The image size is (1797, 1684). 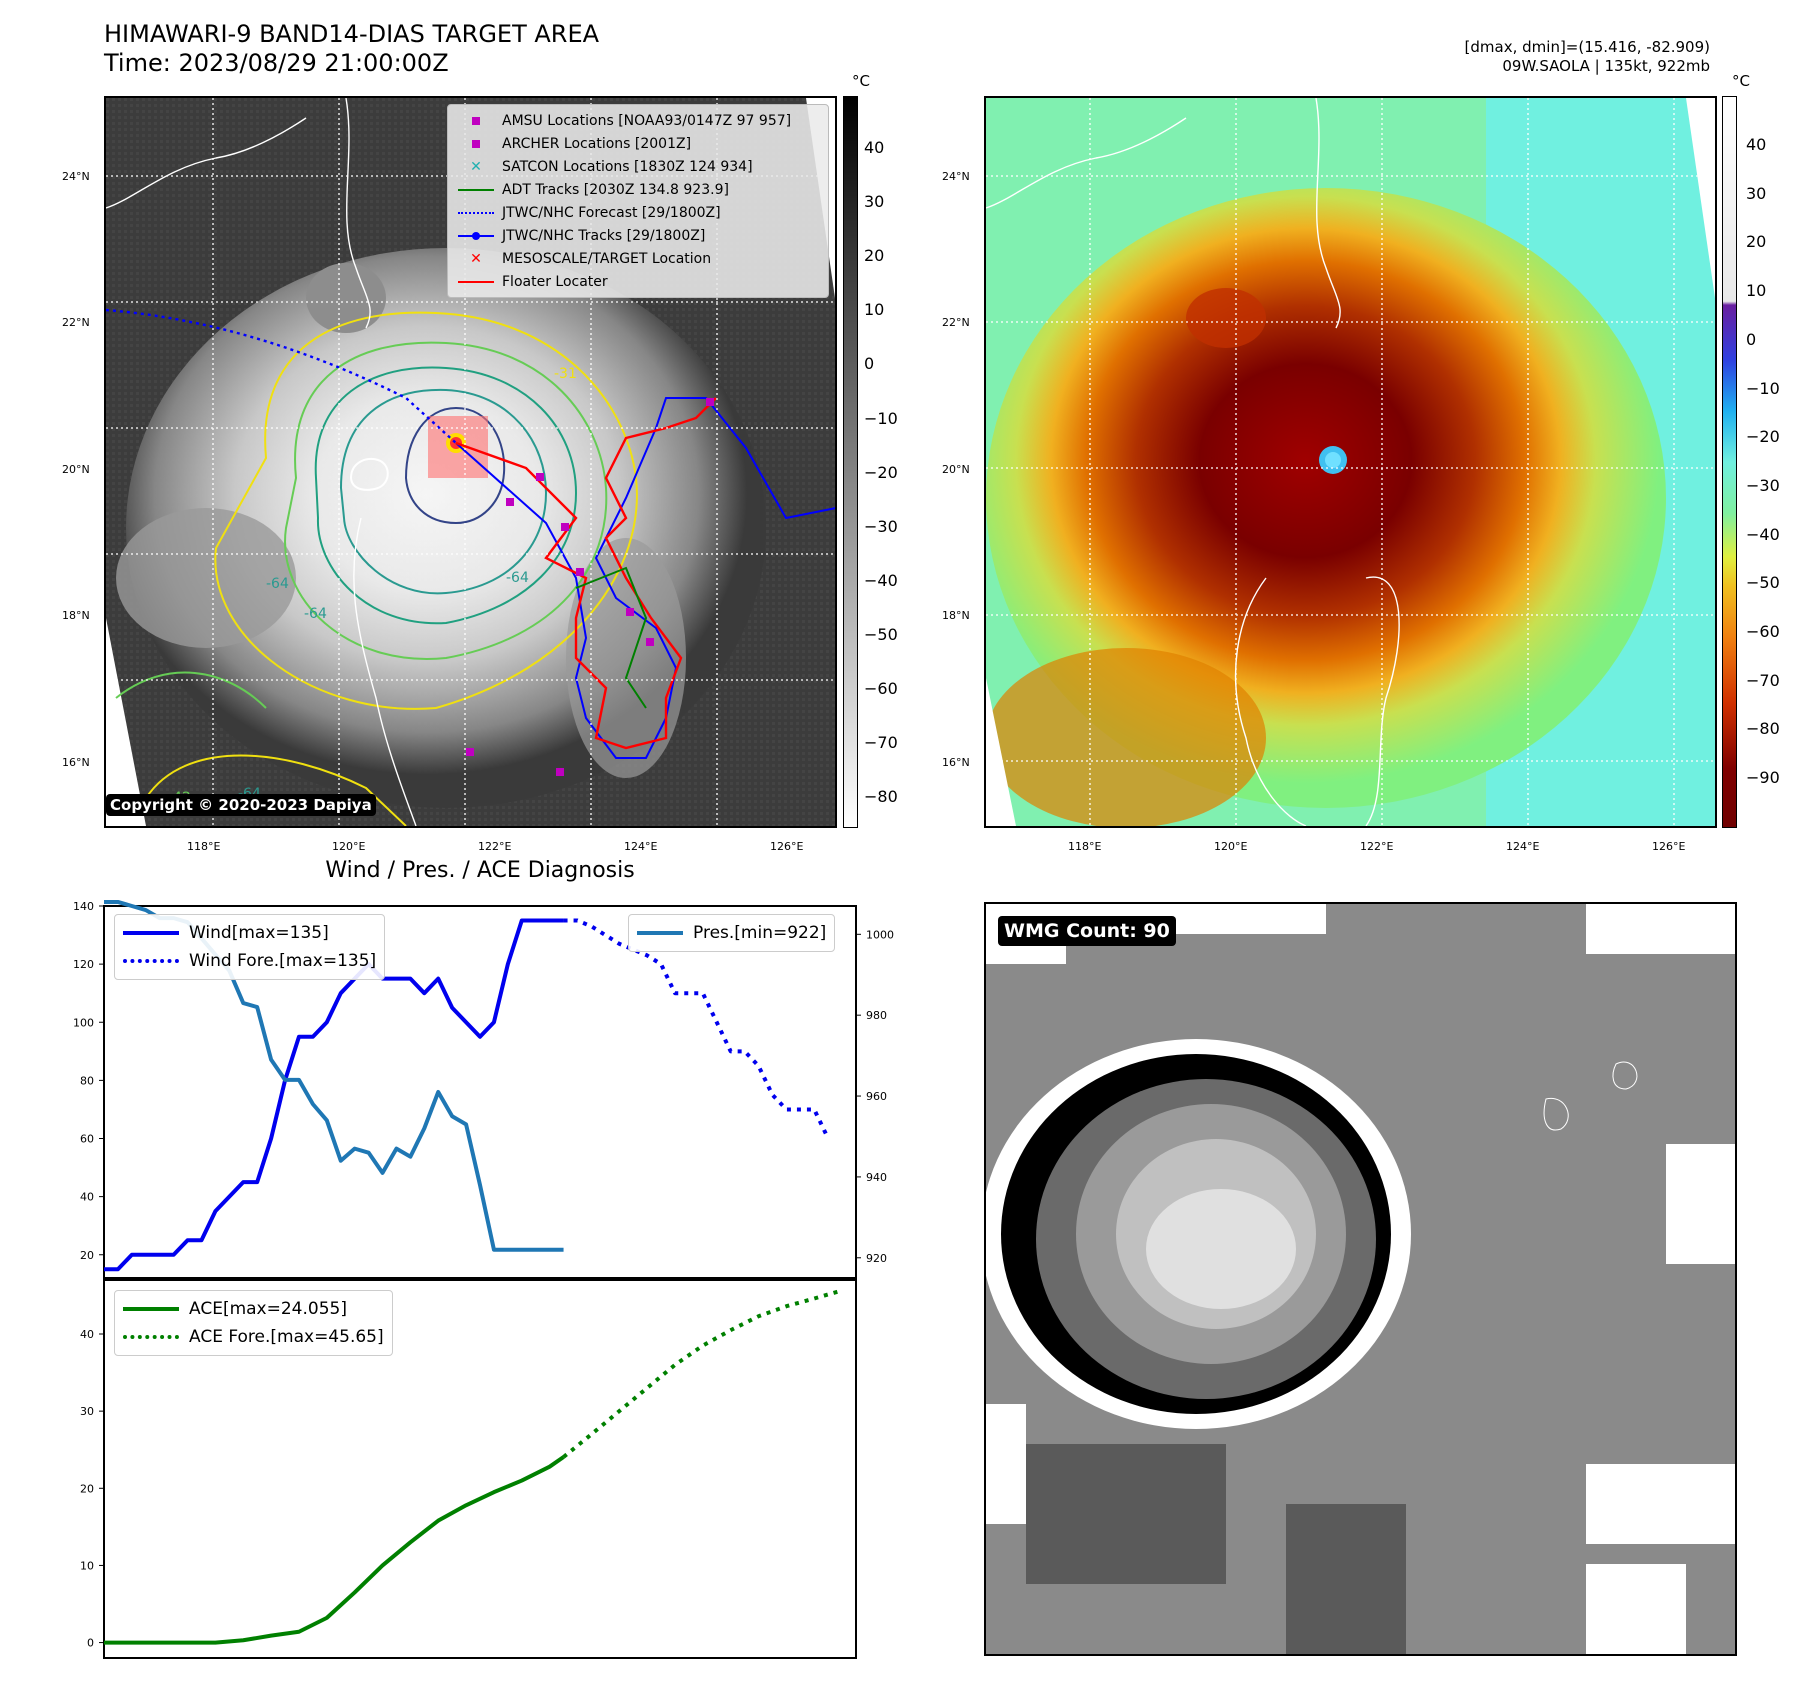 What do you see at coordinates (881, 526) in the screenshot?
I see `colorbar-tick: −30` at bounding box center [881, 526].